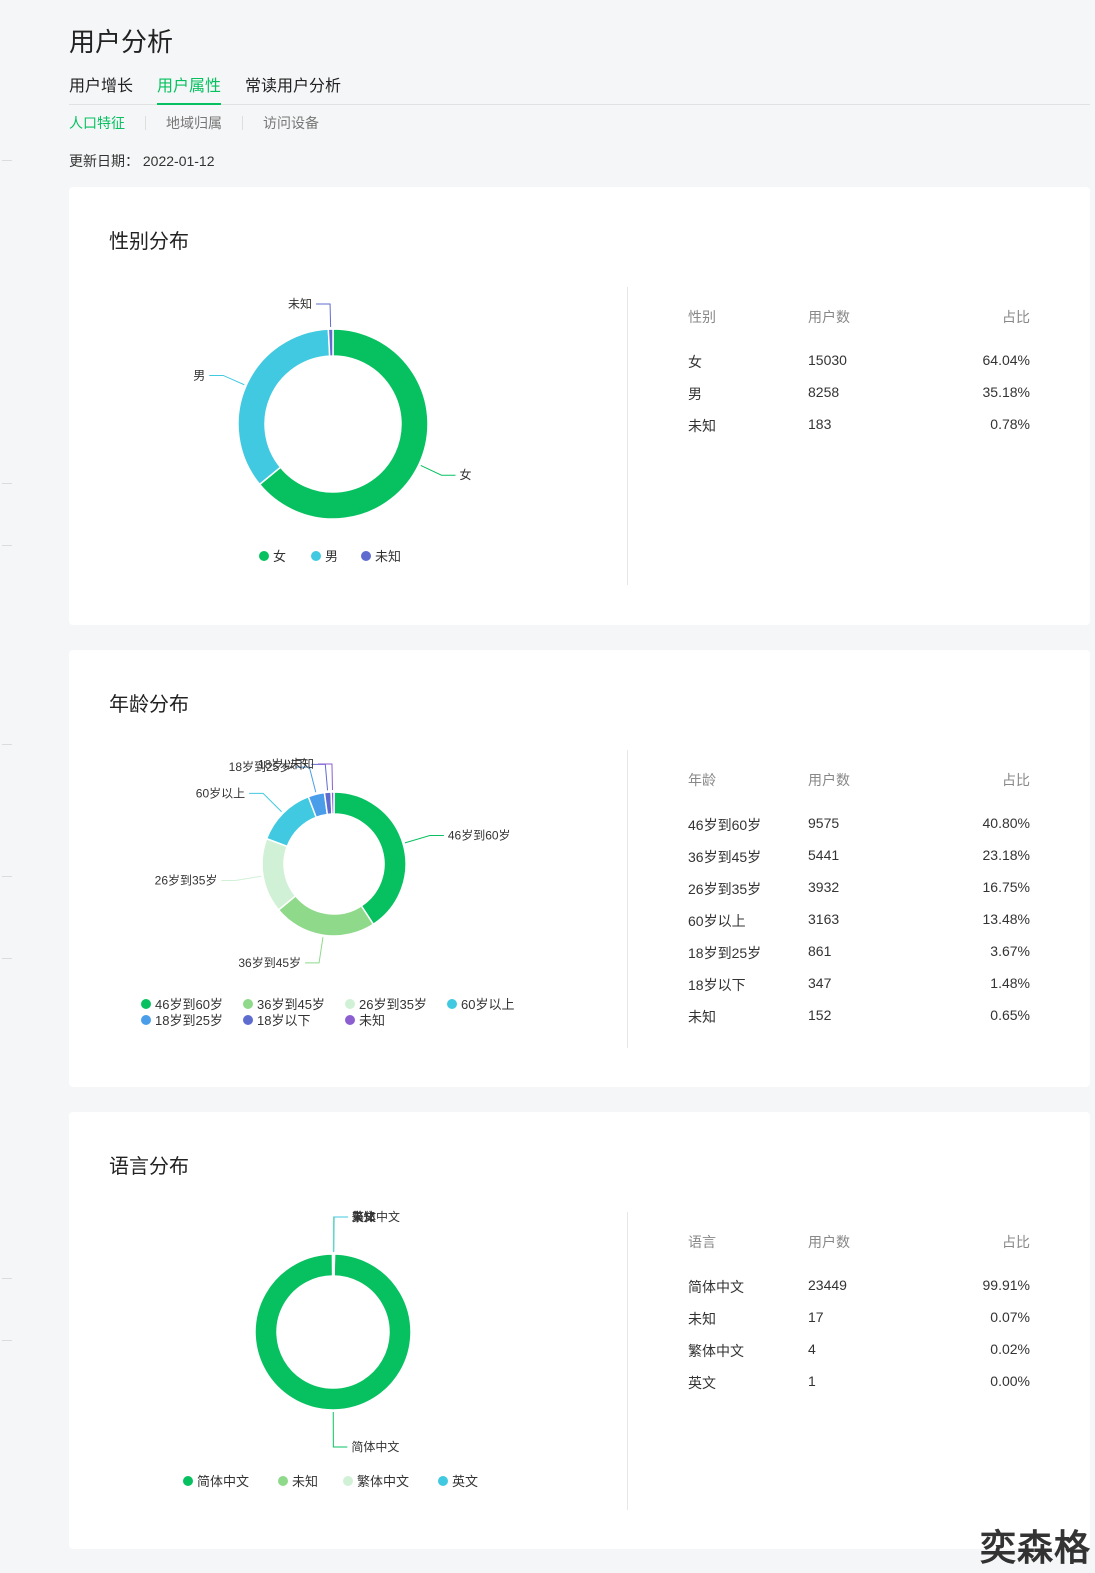  Describe the element at coordinates (331, 556) in the screenshot. I see `legend-item: 男` at that location.